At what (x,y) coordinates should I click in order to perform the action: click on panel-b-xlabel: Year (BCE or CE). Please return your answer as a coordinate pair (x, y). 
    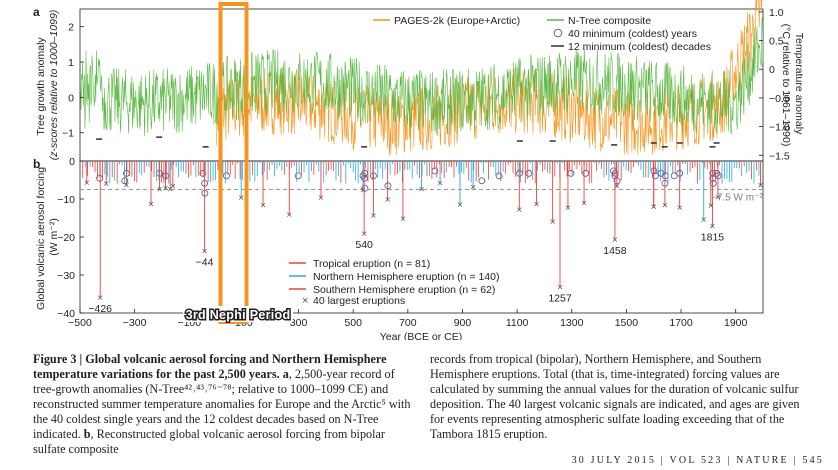
    Looking at the image, I should click on (421, 335).